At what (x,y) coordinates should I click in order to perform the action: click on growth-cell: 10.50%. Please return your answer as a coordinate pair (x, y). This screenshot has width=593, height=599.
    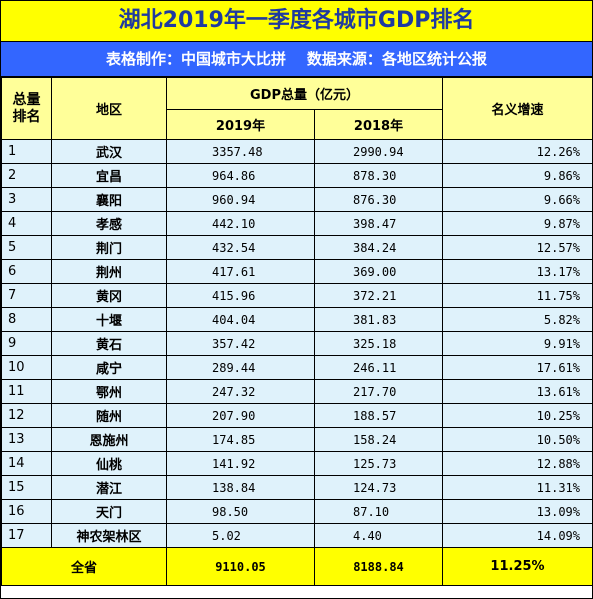
    Looking at the image, I should click on (517, 439).